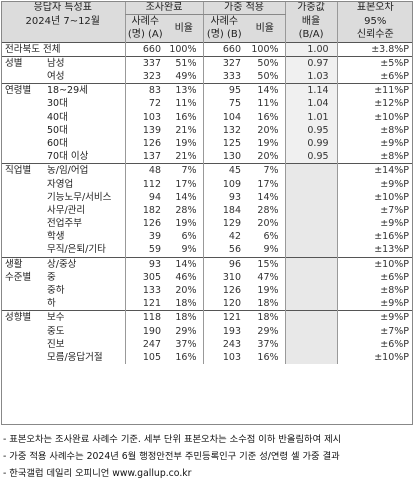 The width and height of the screenshot is (416, 499). I want to click on ratio-a-cell: 29%, so click(186, 331).